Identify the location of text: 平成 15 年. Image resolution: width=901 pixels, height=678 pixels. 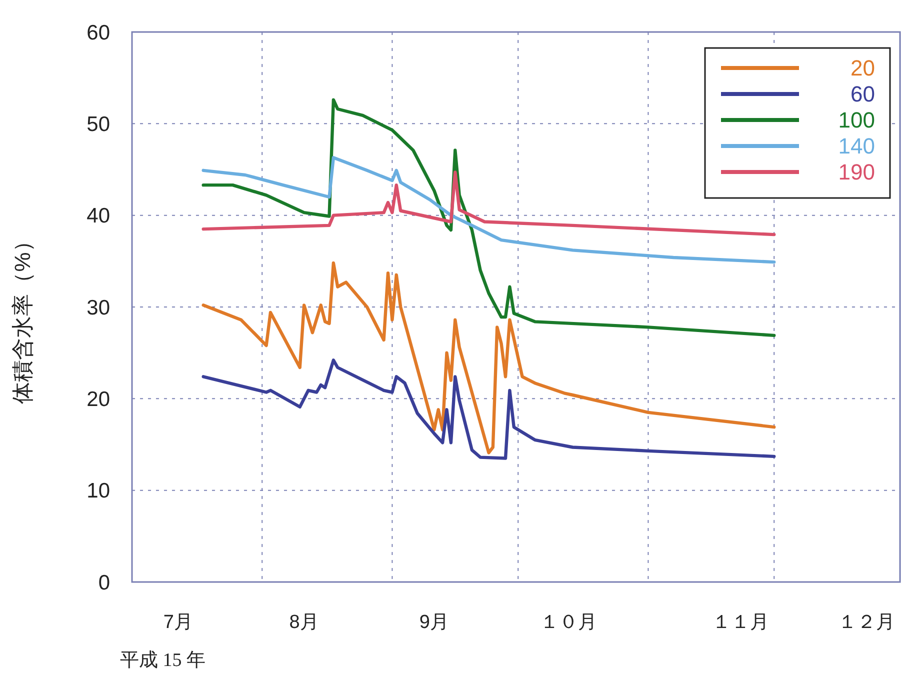
(163, 660).